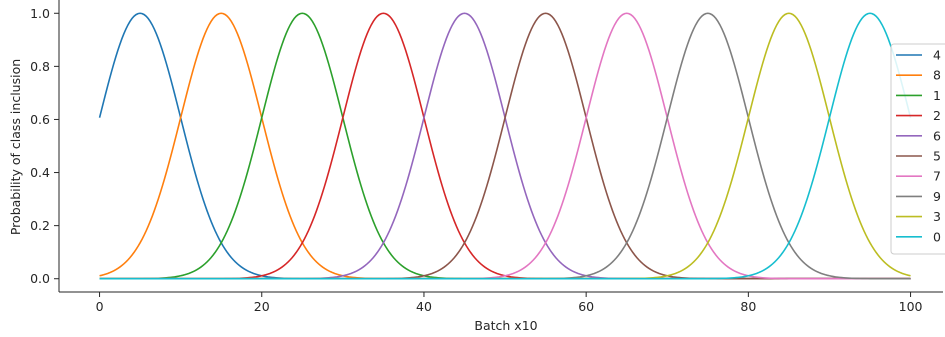 Image resolution: width=945 pixels, height=337 pixels. I want to click on y-tick-label: 0.2, so click(40, 225).